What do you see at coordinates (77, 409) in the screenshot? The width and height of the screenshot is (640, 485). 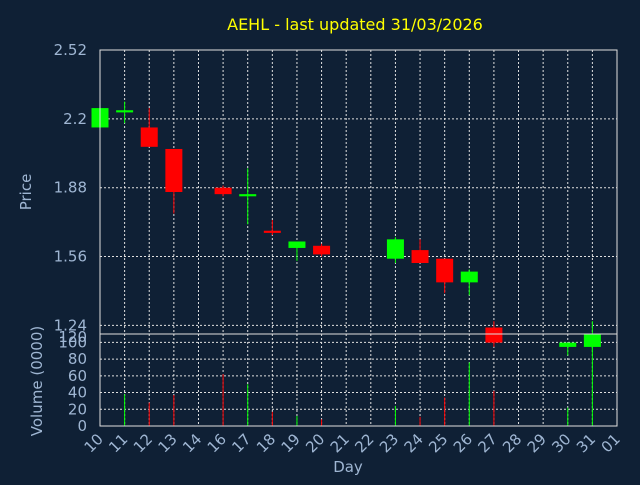 I see `volume-tick-label: 20` at bounding box center [77, 409].